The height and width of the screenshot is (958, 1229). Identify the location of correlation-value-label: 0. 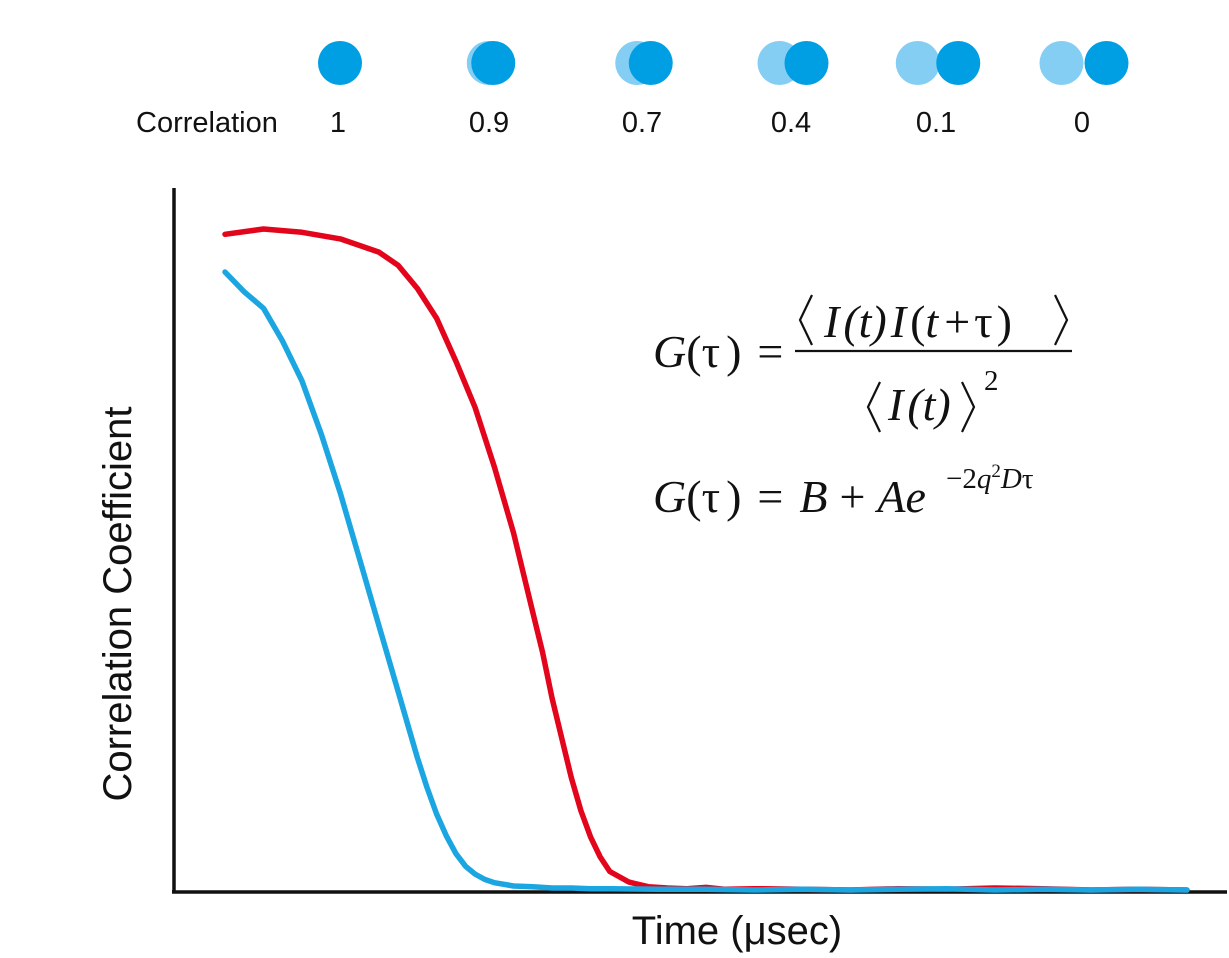
(1082, 123).